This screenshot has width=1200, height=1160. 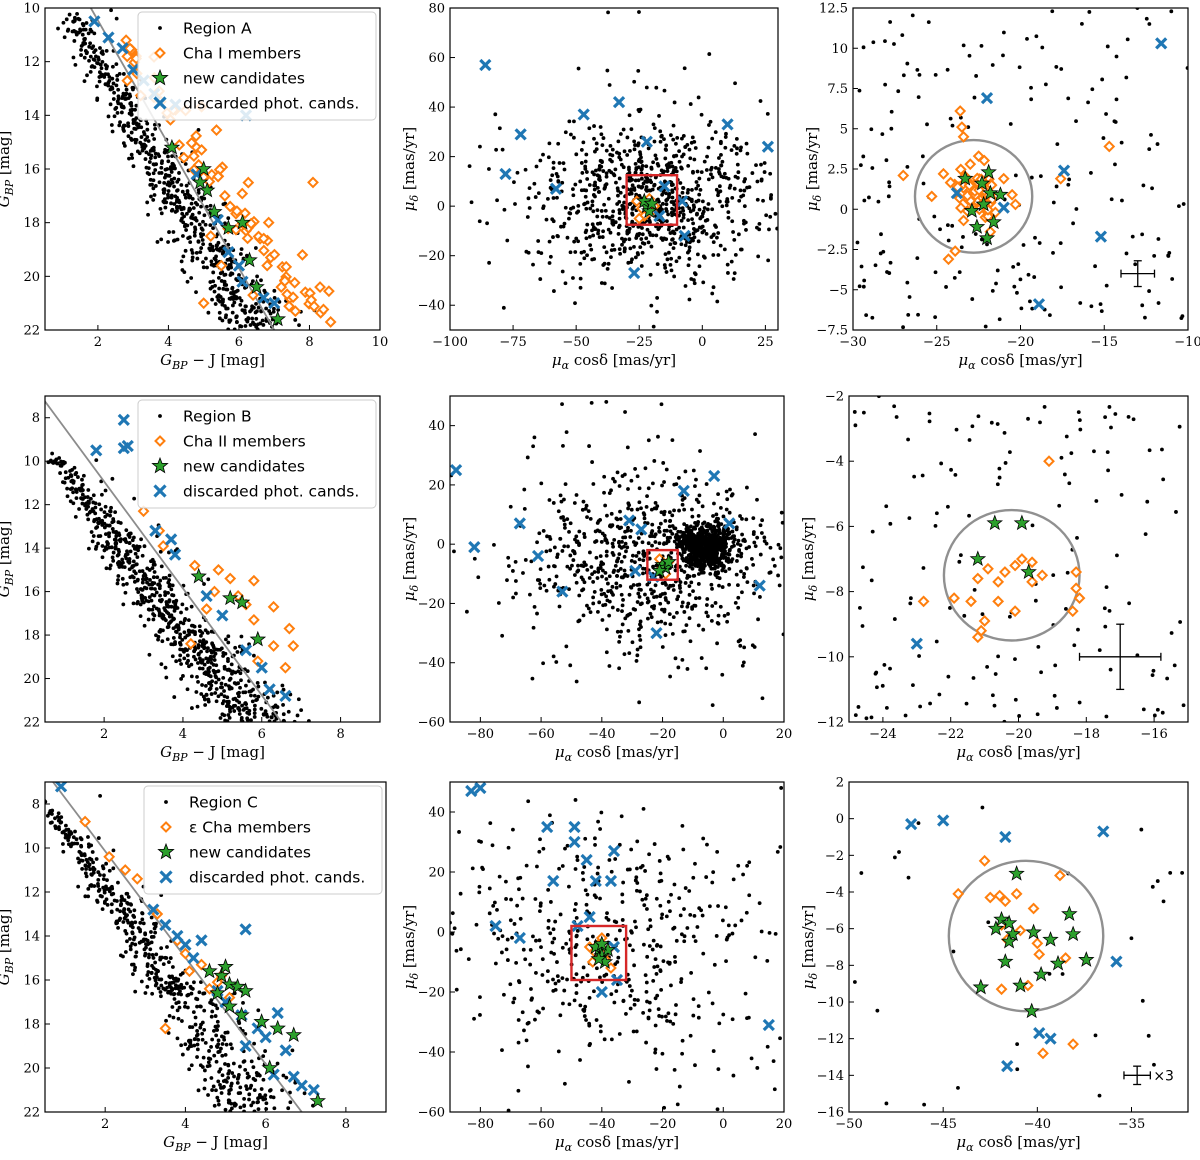 What do you see at coordinates (652, 203) in the screenshot?
I see `candidate-marker` at bounding box center [652, 203].